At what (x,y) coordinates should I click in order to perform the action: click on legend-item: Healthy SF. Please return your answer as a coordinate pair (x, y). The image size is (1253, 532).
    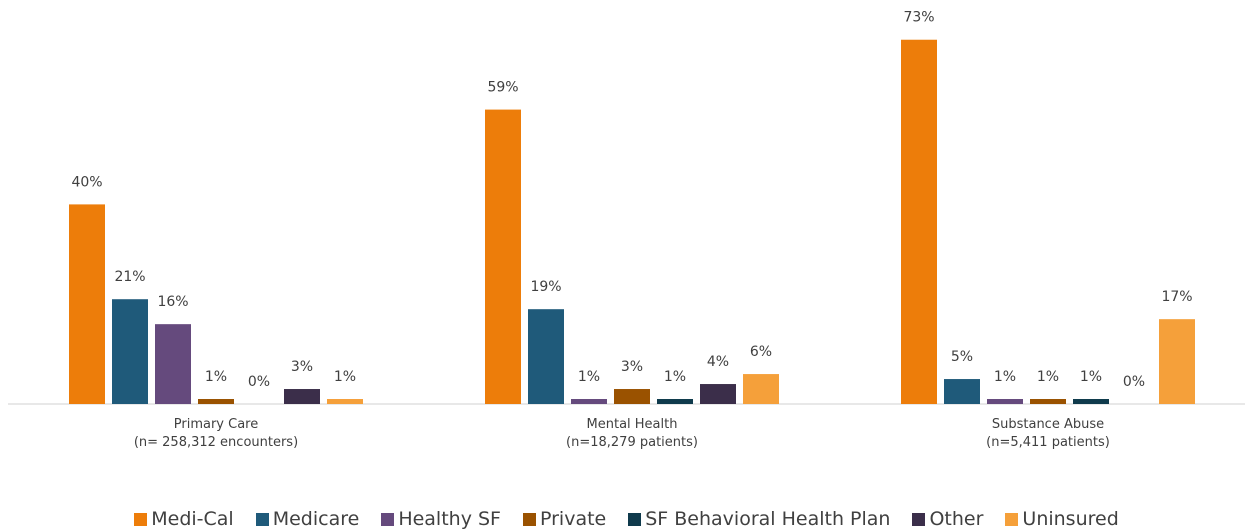
    Looking at the image, I should click on (441, 519).